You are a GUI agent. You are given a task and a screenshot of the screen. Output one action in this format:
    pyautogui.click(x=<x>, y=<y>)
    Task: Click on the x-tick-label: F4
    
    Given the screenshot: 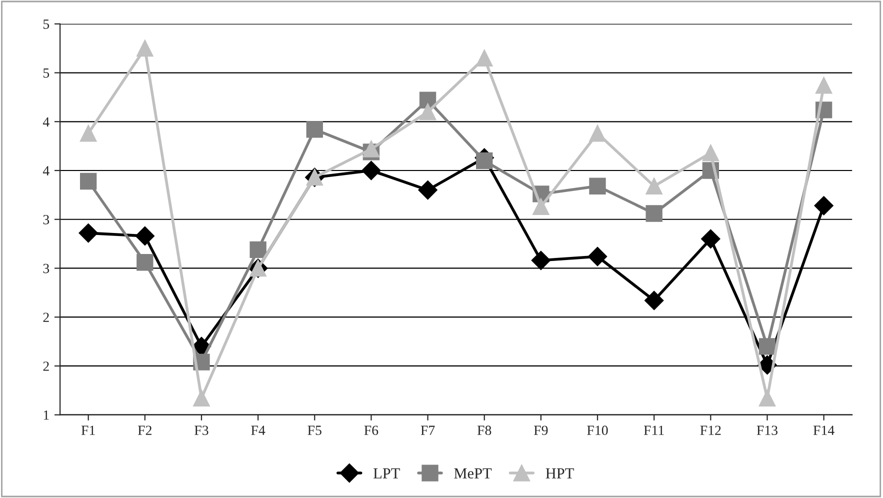 What is the action you would take?
    pyautogui.click(x=258, y=430)
    